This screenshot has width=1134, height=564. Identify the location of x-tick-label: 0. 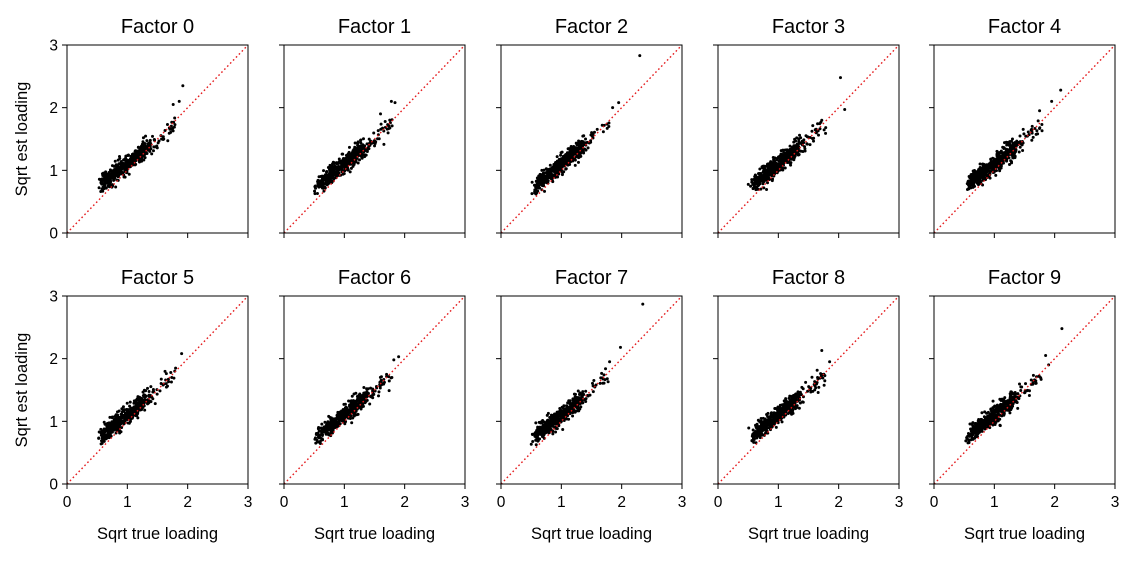
(284, 502).